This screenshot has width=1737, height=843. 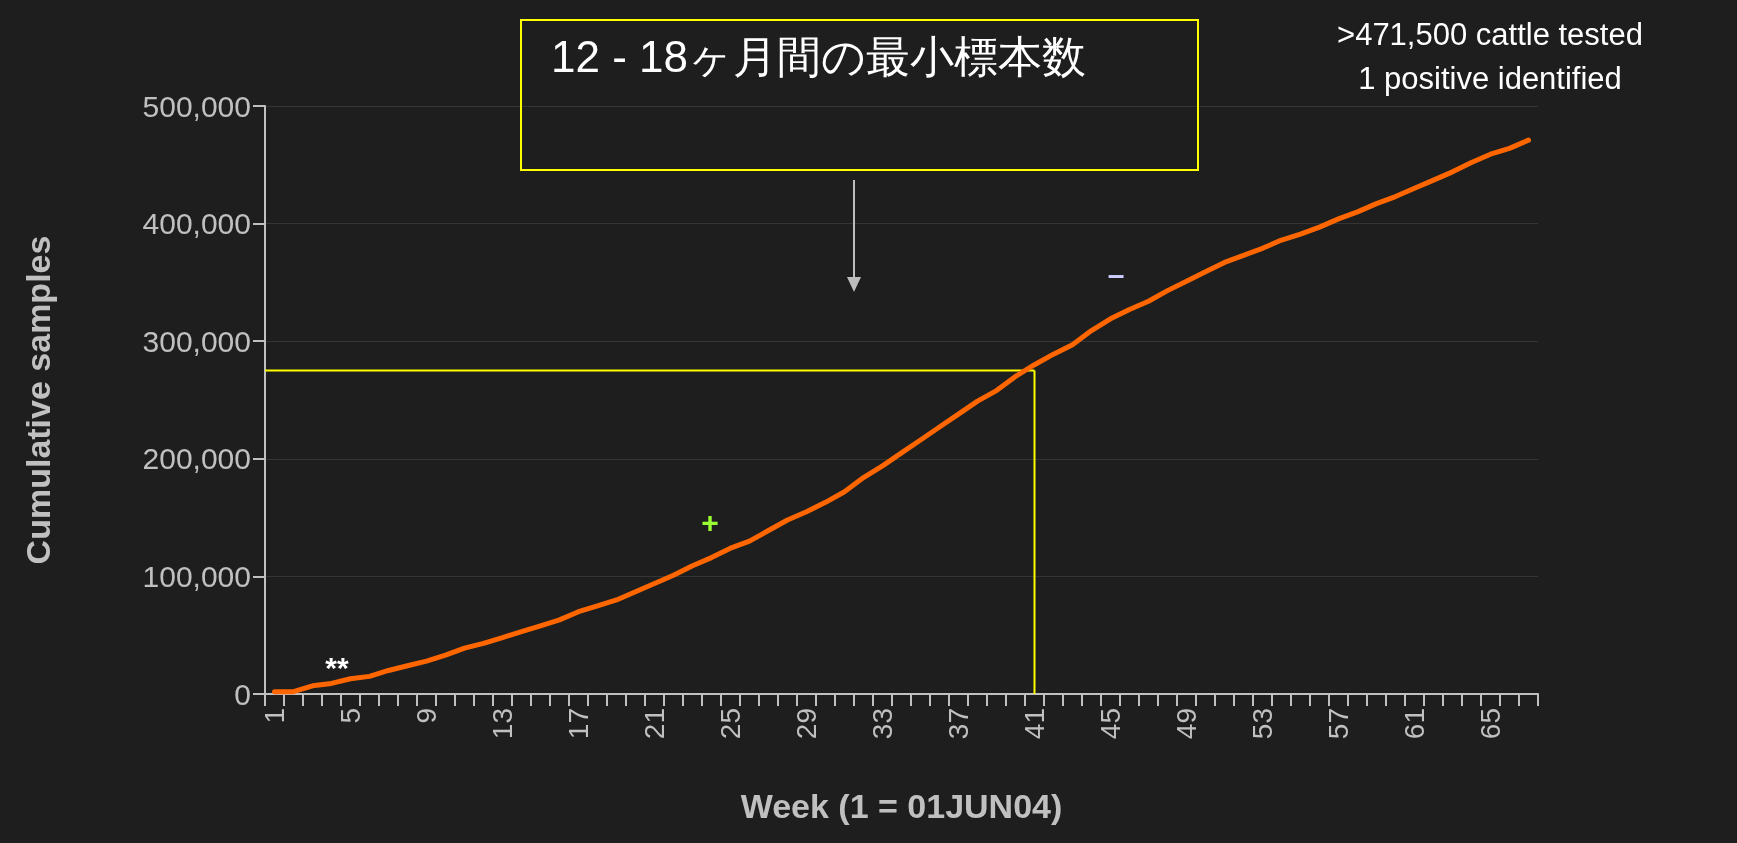 What do you see at coordinates (578, 724) in the screenshot?
I see `x-tick-label: 17` at bounding box center [578, 724].